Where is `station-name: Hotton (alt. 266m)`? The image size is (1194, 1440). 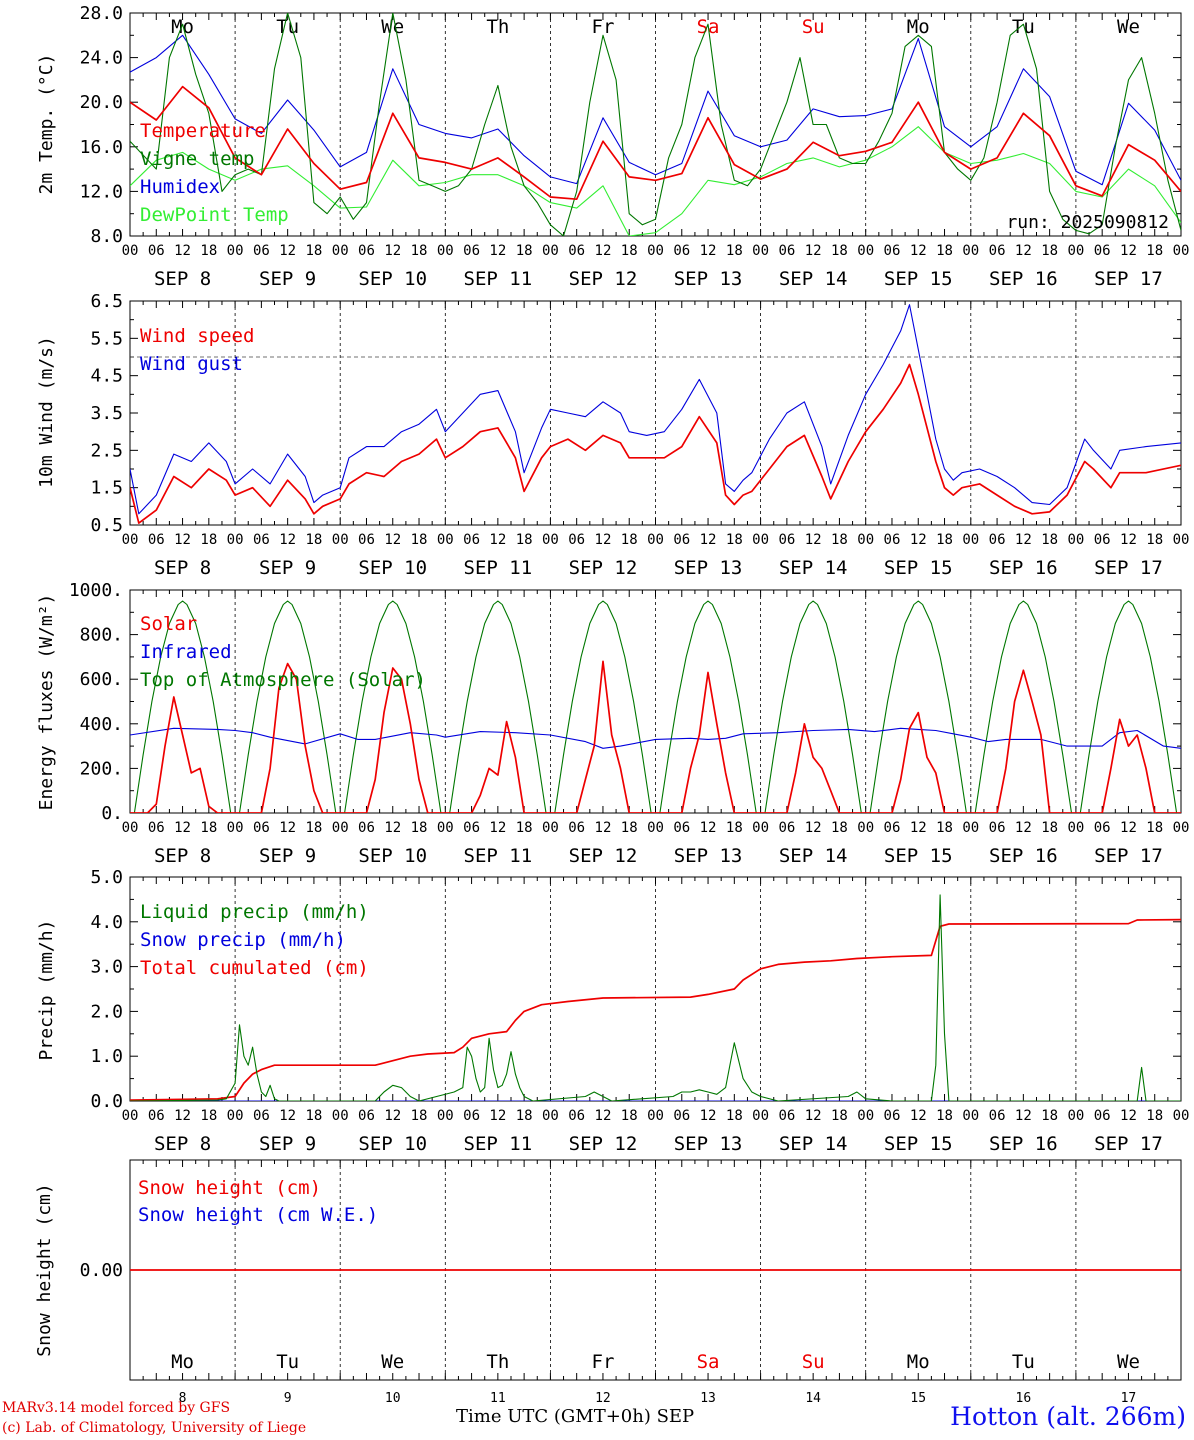
station-name: Hotton (alt. 266m) is located at coordinates (1068, 1416).